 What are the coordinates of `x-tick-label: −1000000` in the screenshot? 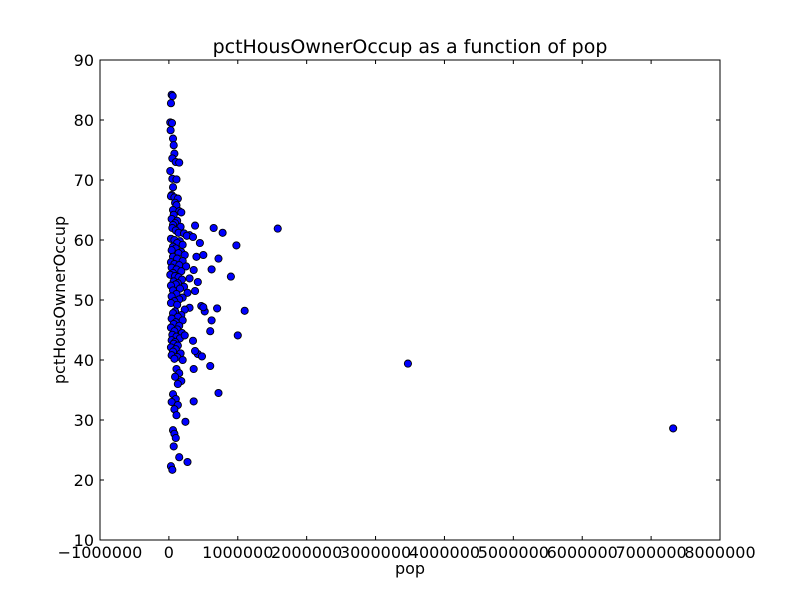 It's located at (100, 552).